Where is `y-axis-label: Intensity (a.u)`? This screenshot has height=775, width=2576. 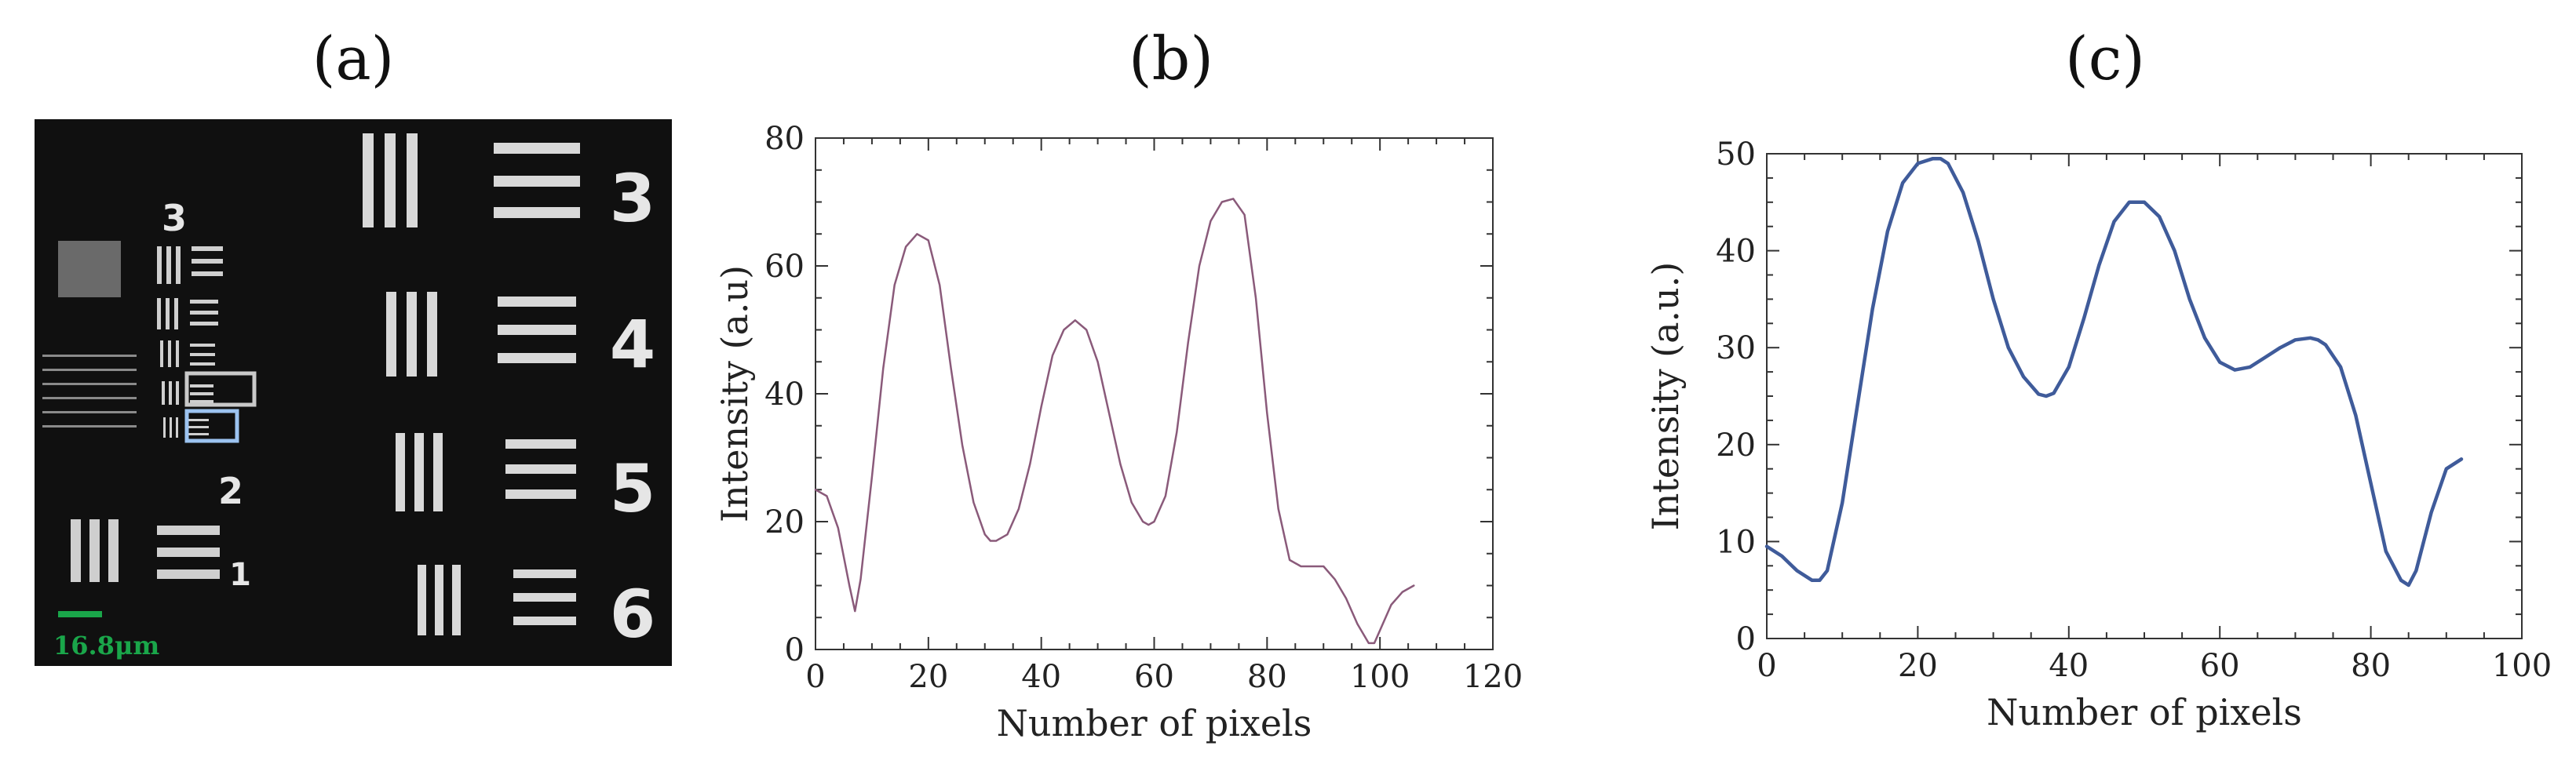
y-axis-label: Intensity (a.u) is located at coordinates (734, 394).